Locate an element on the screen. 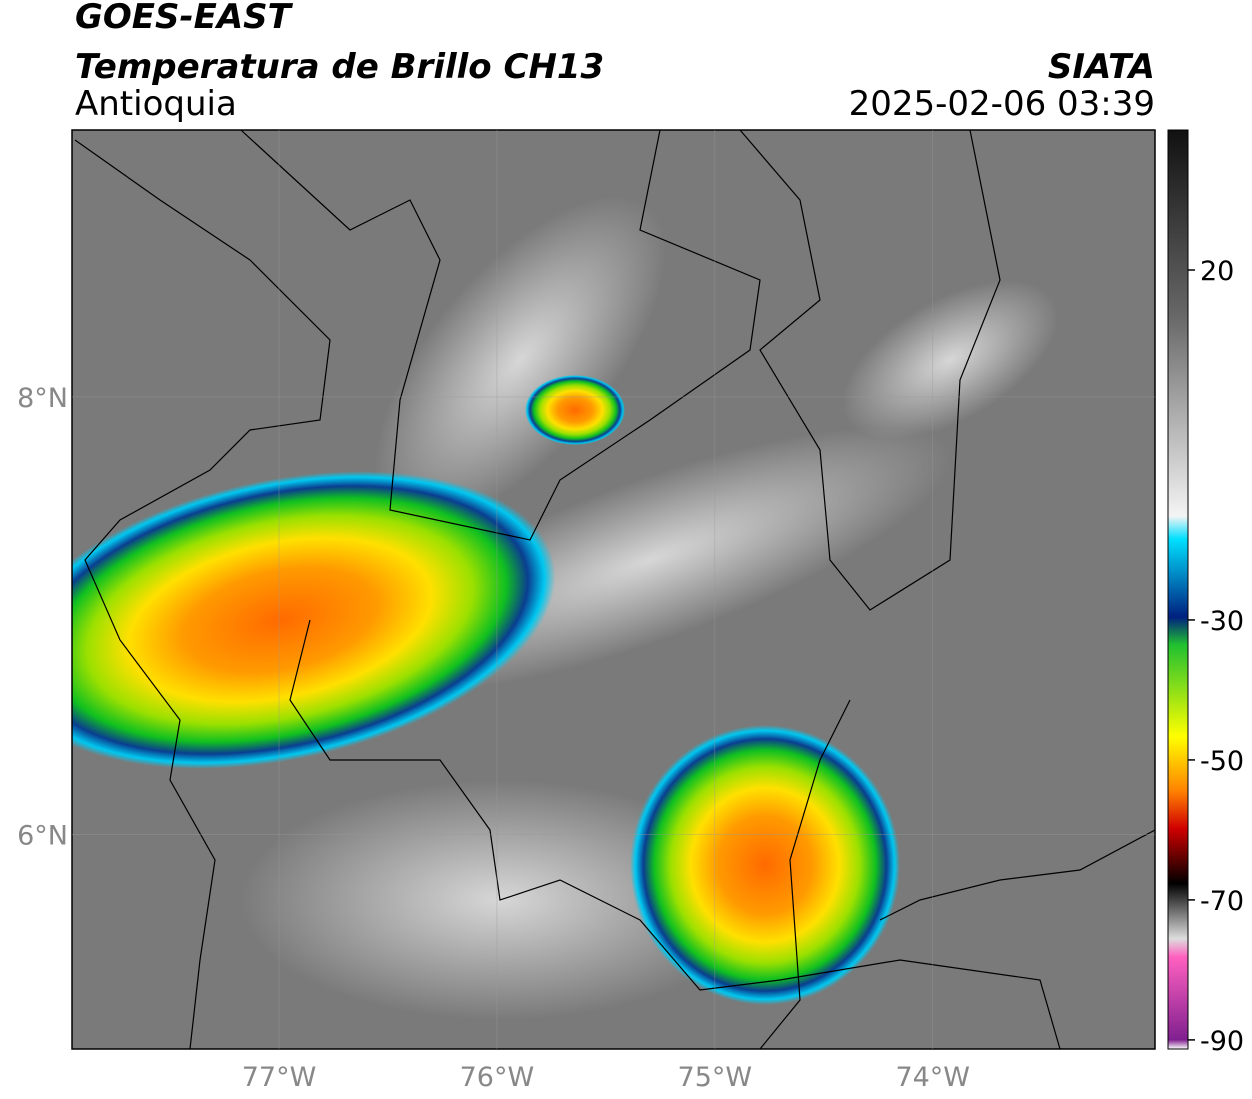 The height and width of the screenshot is (1099, 1252). colorbar-tick-label: -90 is located at coordinates (1222, 1041).